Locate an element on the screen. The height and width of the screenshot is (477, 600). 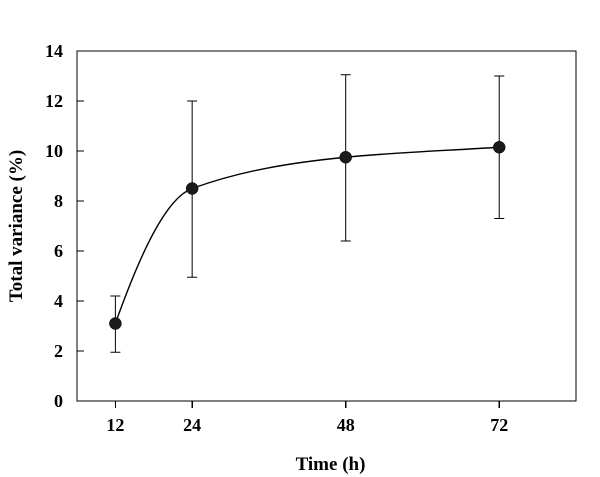
x-tick-label: 12 is located at coordinates (115, 425).